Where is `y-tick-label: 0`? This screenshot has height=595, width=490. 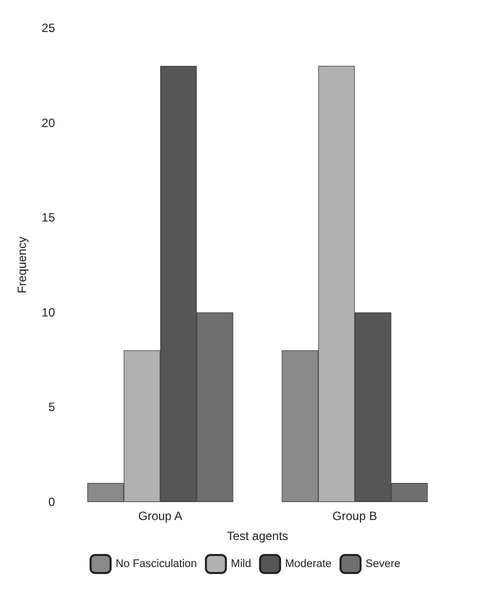
y-tick-label: 0 is located at coordinates (52, 502).